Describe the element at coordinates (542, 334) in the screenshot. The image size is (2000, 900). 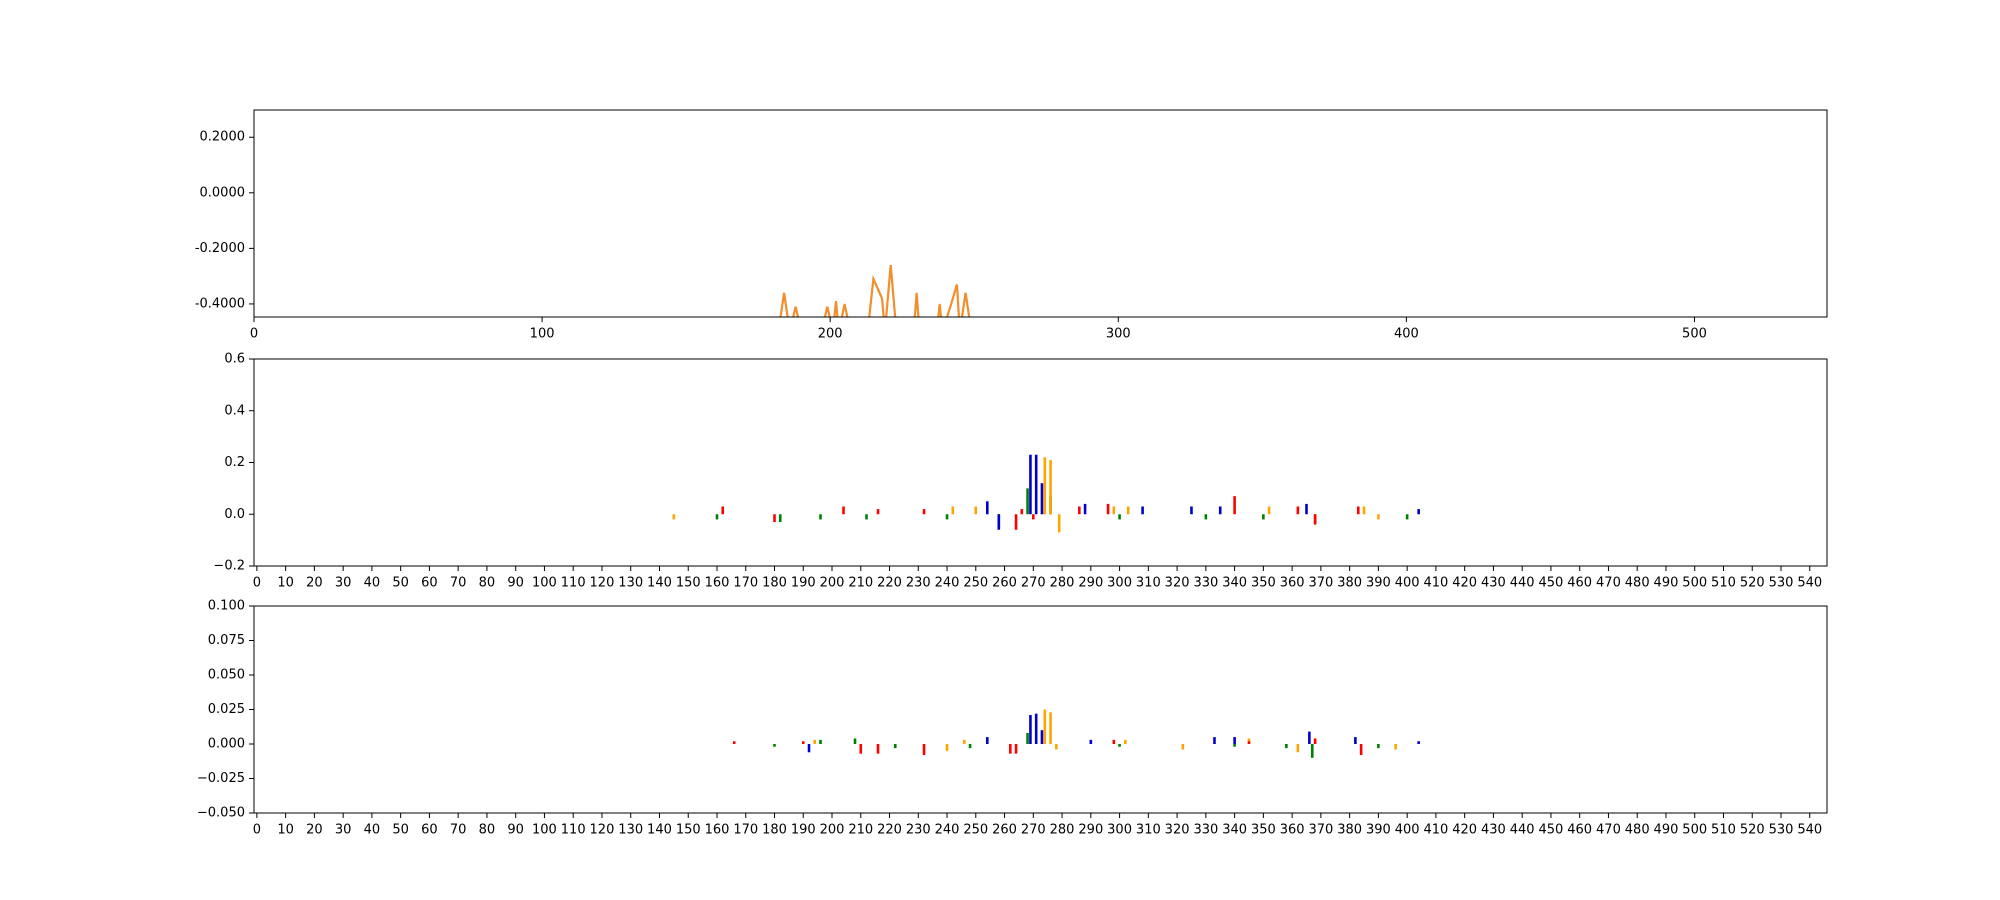
I see `x-tick-label: 100` at that location.